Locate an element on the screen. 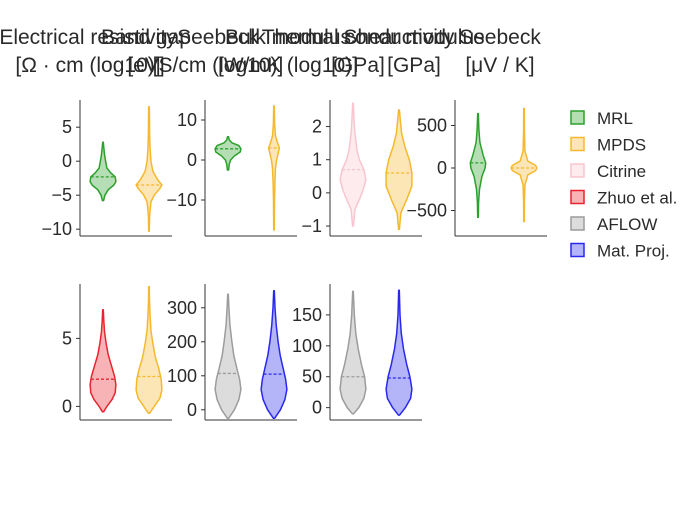 The width and height of the screenshot is (700, 505). y-tick-label: 50 is located at coordinates (312, 377).